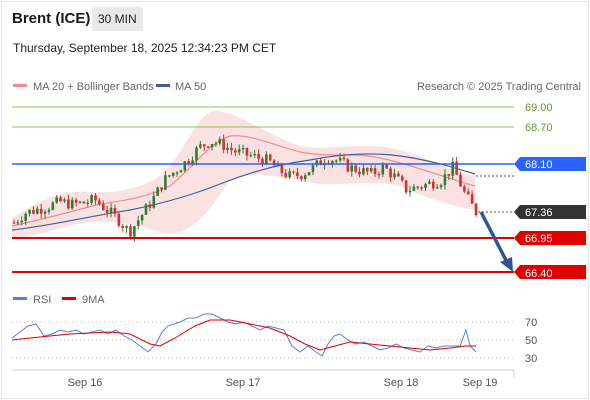  I want to click on last-price-tag-text: 67.36, so click(539, 213).